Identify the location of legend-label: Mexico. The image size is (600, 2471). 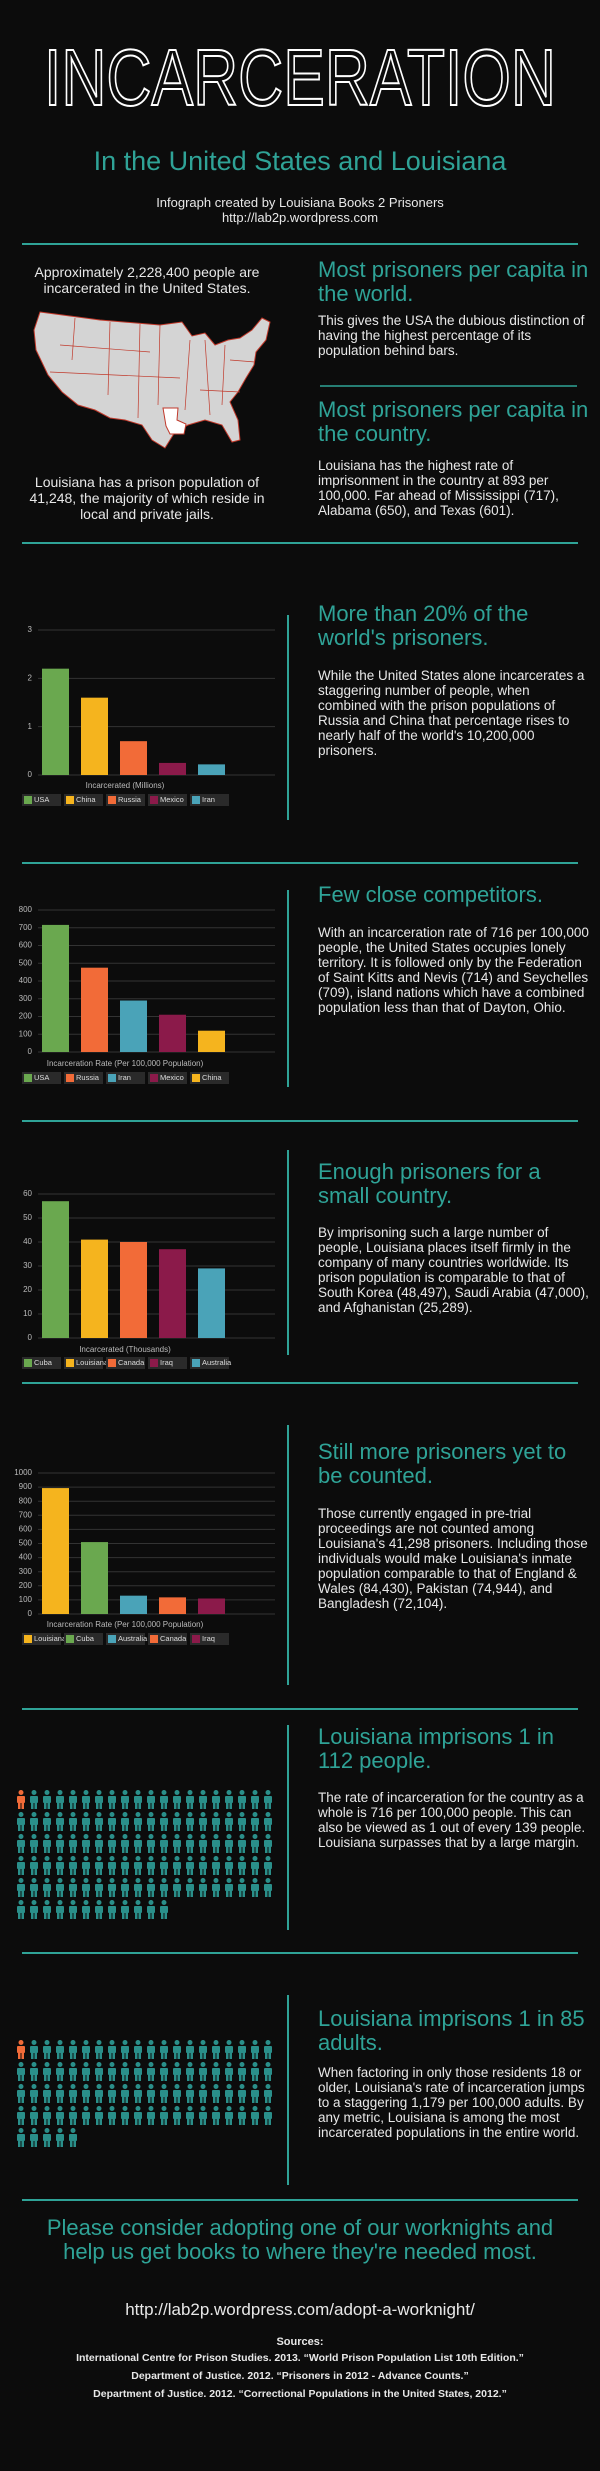
(172, 1077).